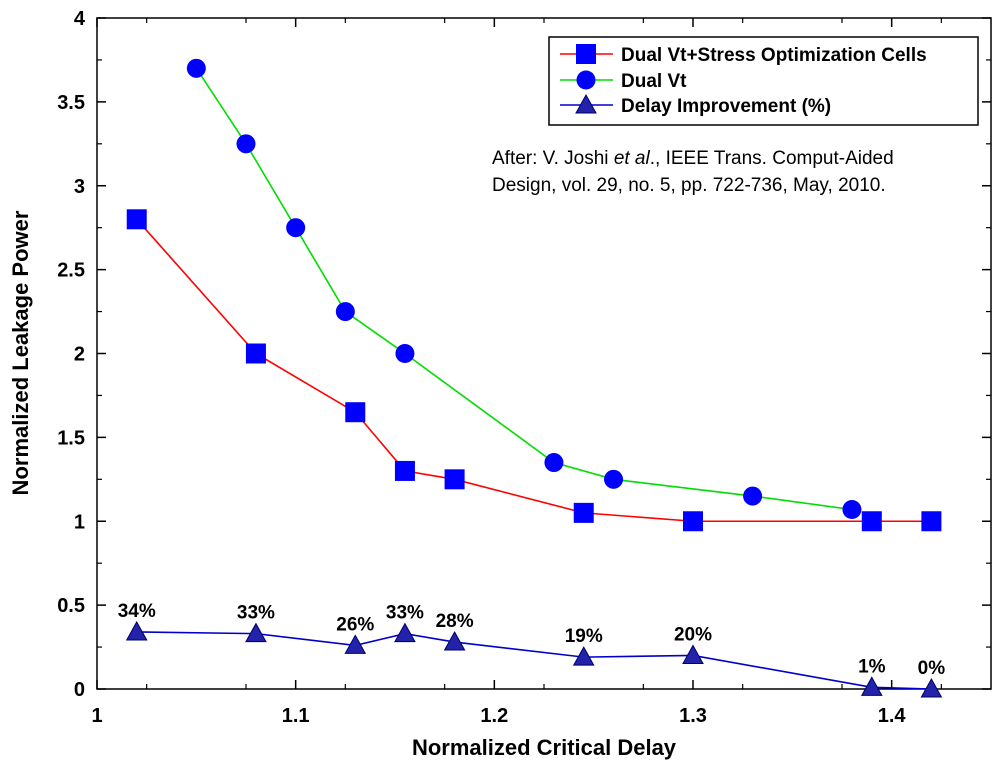  I want to click on x-axis-title: Normalized Critical Delay, so click(544, 747).